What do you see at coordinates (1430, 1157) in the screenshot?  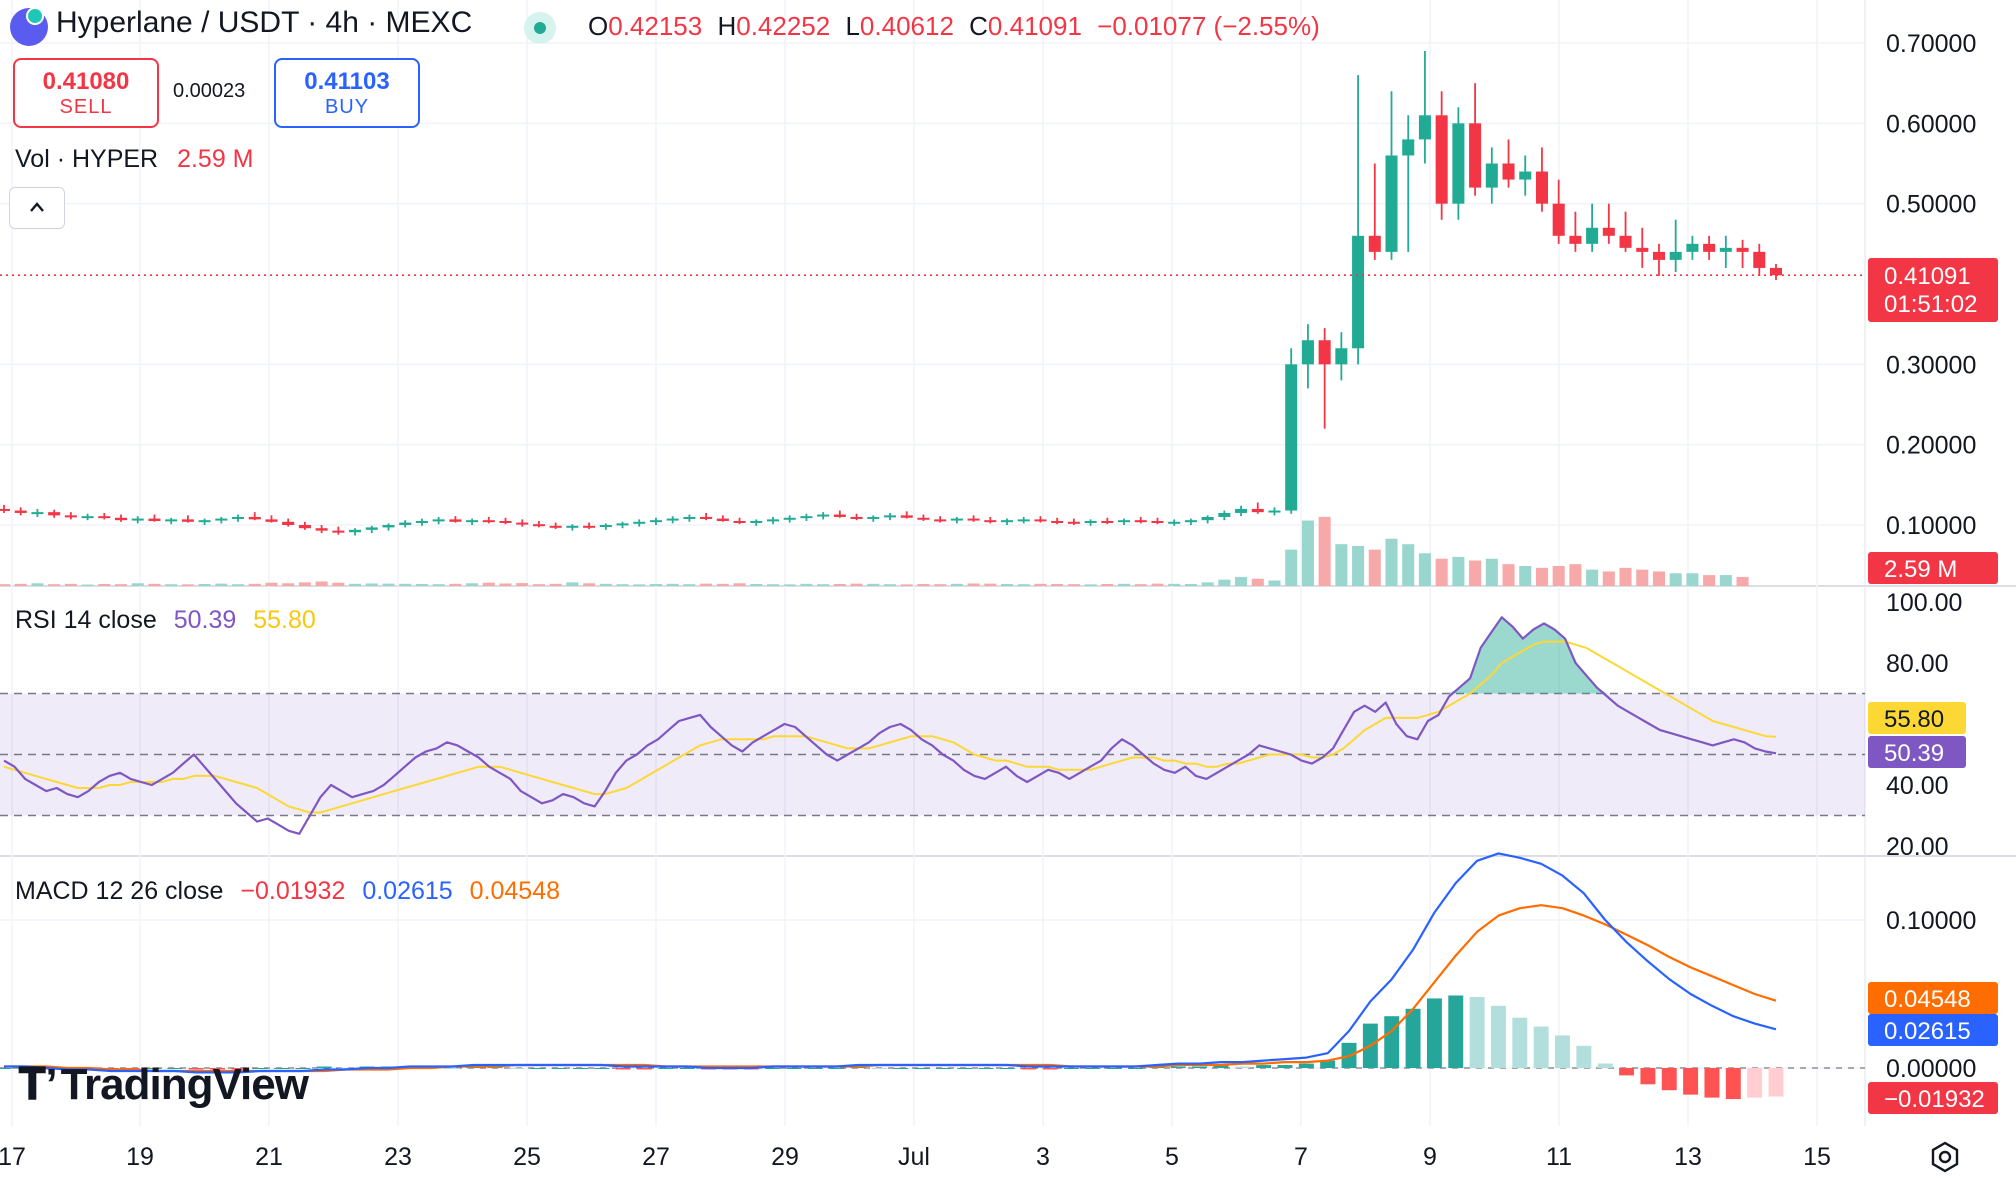 I see `x-tick-label: 9` at bounding box center [1430, 1157].